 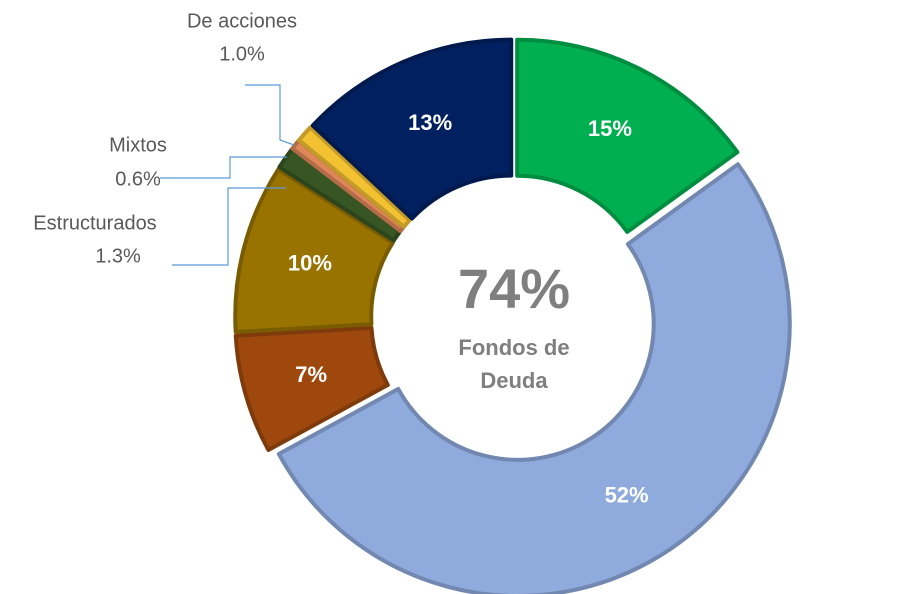 I want to click on data-label: 15%, so click(x=610, y=128).